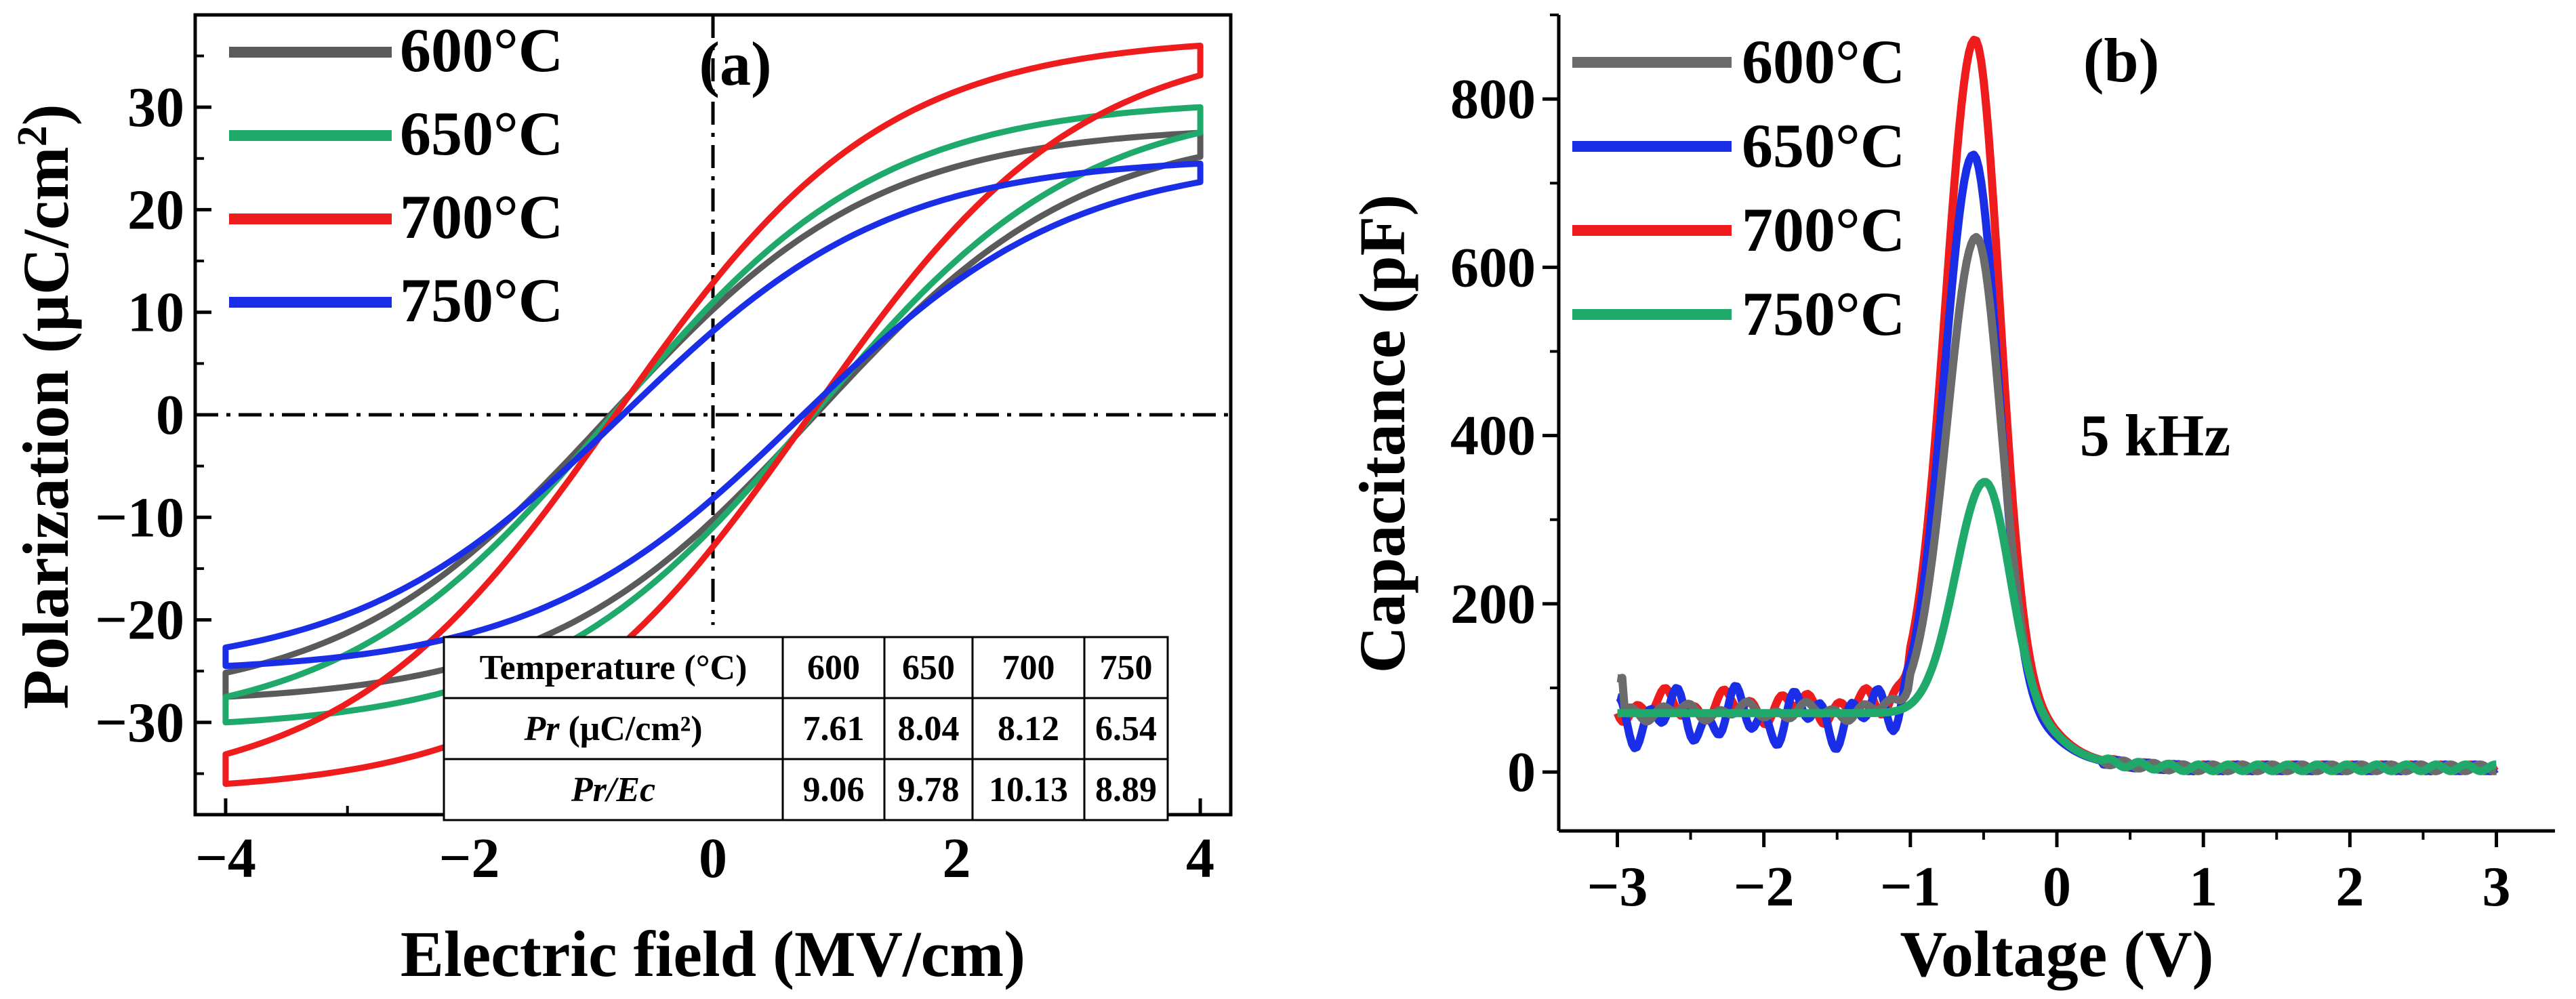 The image size is (2576, 999). What do you see at coordinates (482, 50) in the screenshot?
I see `legend-label-a: 600°C` at bounding box center [482, 50].